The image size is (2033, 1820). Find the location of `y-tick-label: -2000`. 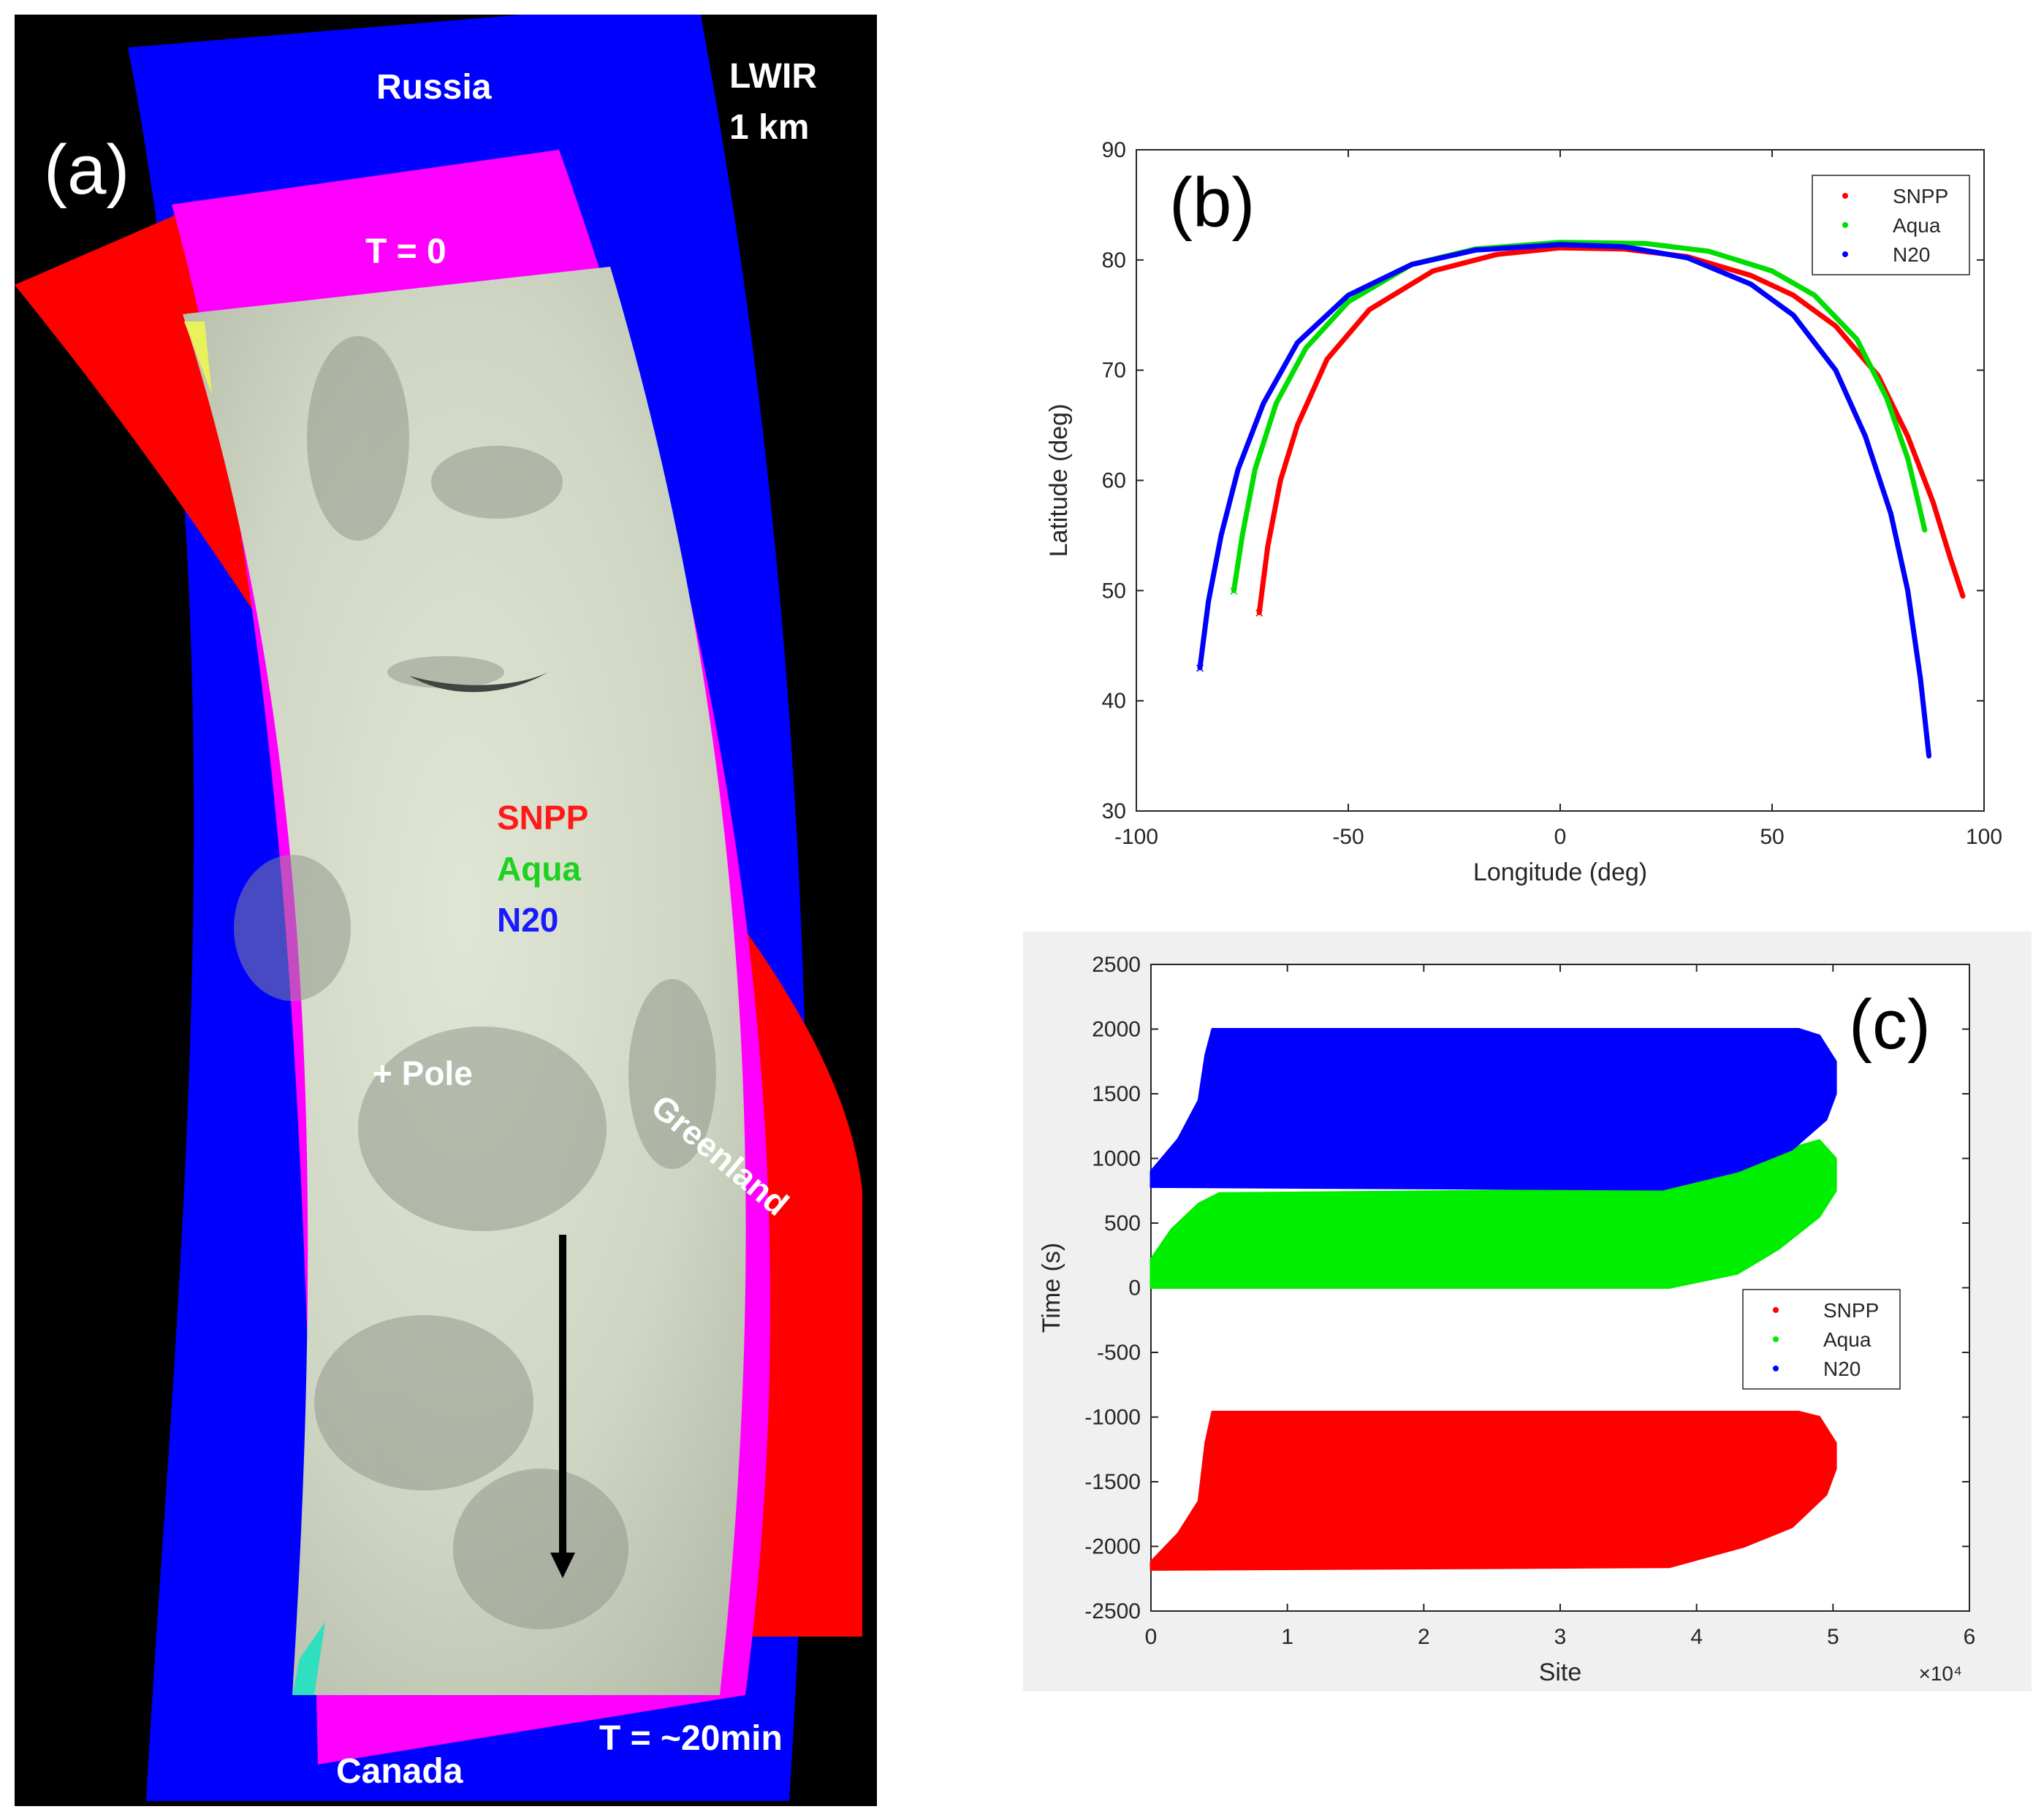

y-tick-label: -2000 is located at coordinates (1112, 1547).